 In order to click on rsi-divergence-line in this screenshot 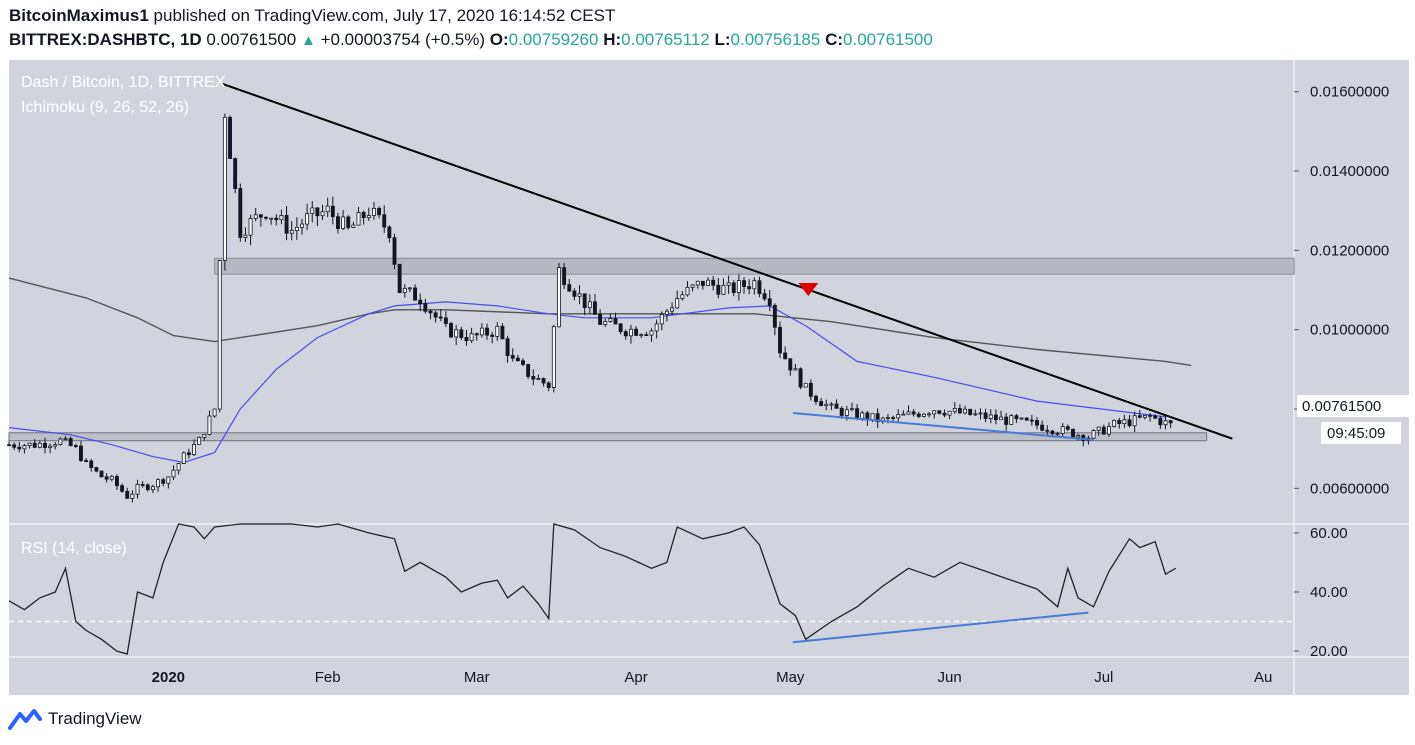, I will do `click(940, 627)`.